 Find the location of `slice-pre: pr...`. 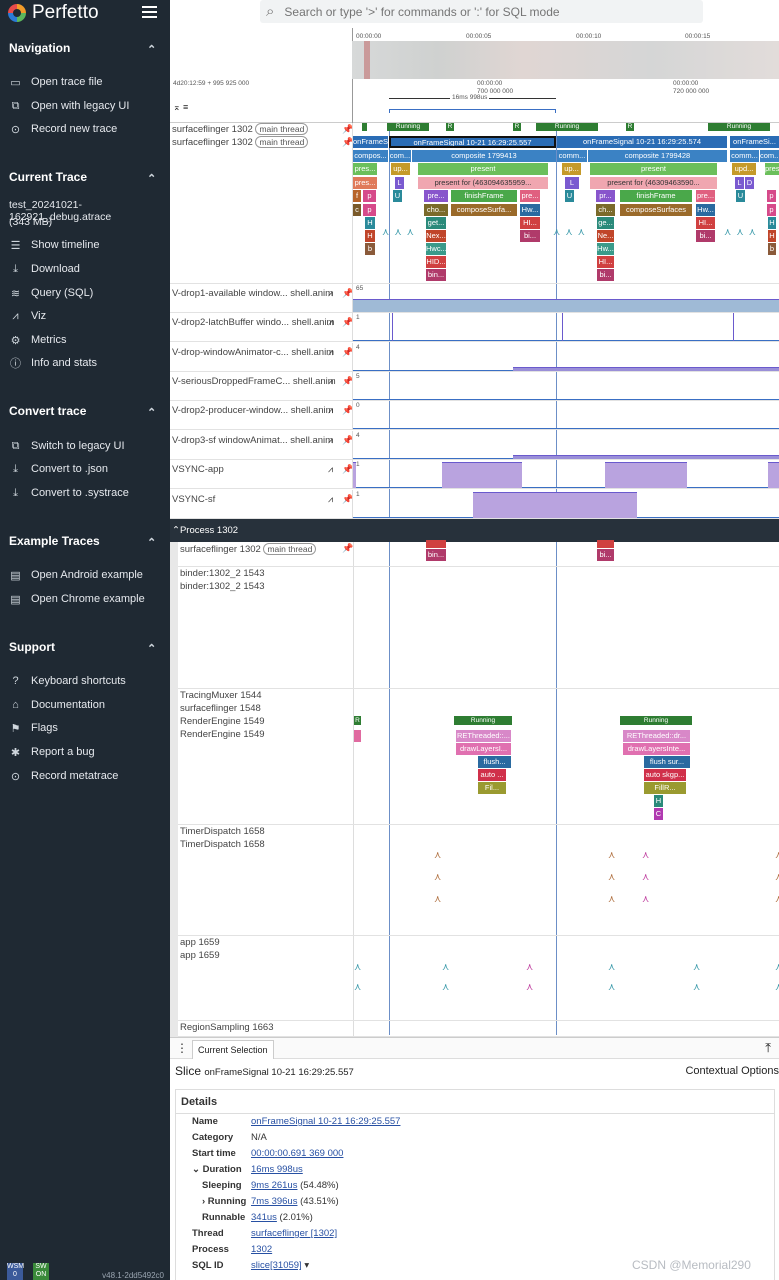

slice-pre: pr... is located at coordinates (605, 196).